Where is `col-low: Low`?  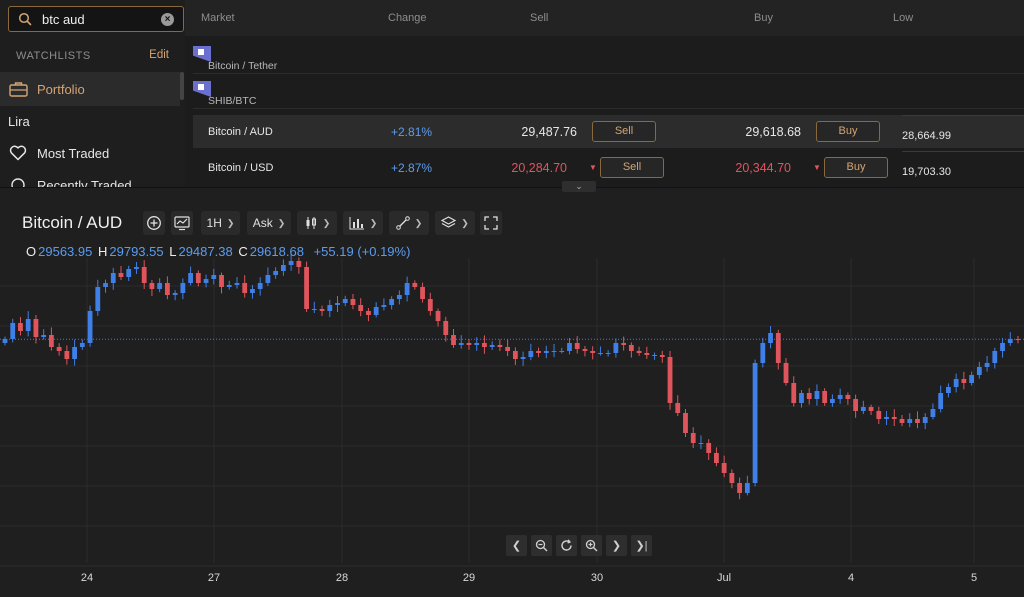 col-low: Low is located at coordinates (903, 18).